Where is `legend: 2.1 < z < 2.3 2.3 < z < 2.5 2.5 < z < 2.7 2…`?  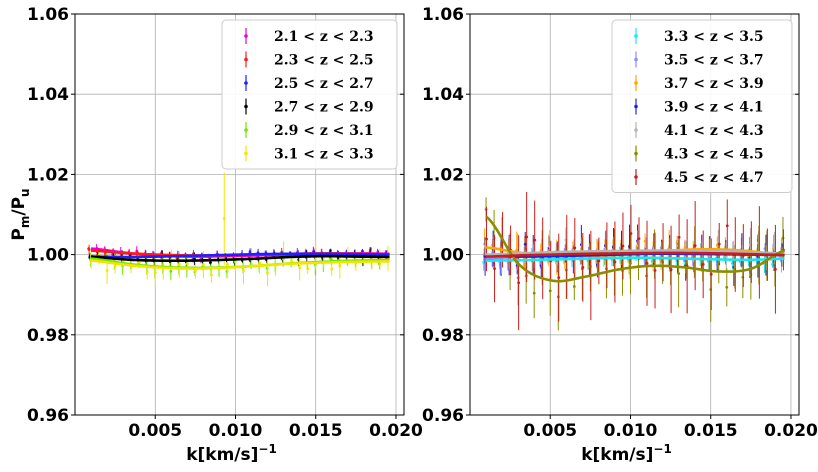
legend: 2.1 < z < 2.3 2.3 < z < 2.5 2.5 < z < 2.7 2… is located at coordinates (309, 94).